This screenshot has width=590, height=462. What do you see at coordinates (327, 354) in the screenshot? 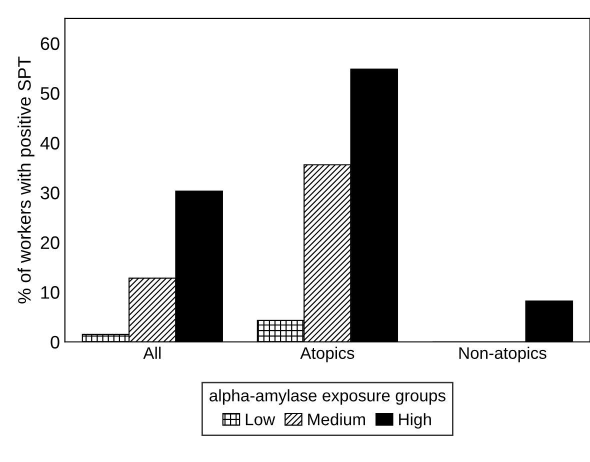
I see `x-tick-label: Atopics` at bounding box center [327, 354].